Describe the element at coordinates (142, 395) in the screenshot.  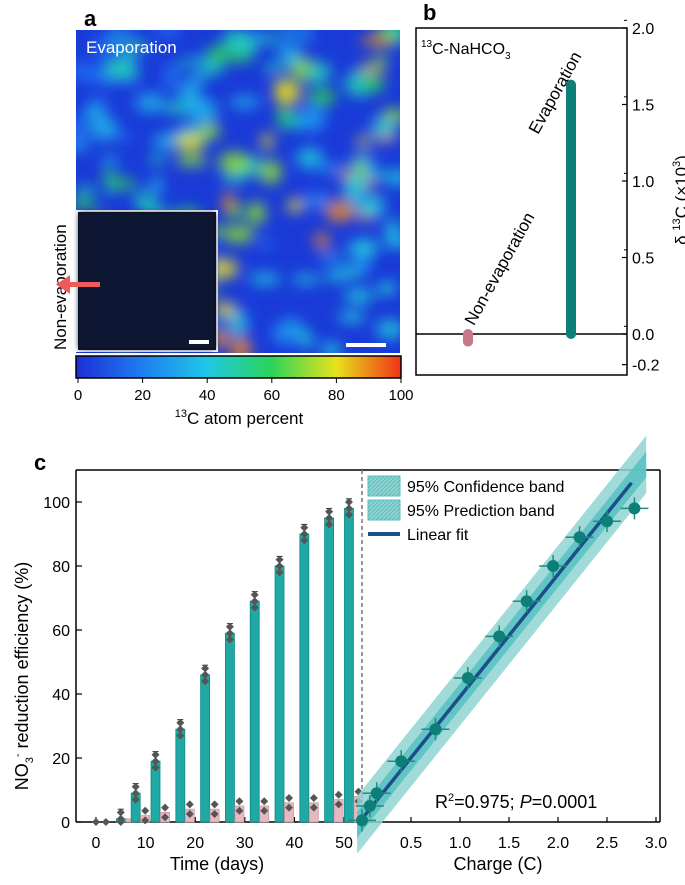
I see `colorbar-tick-label: 20` at that location.